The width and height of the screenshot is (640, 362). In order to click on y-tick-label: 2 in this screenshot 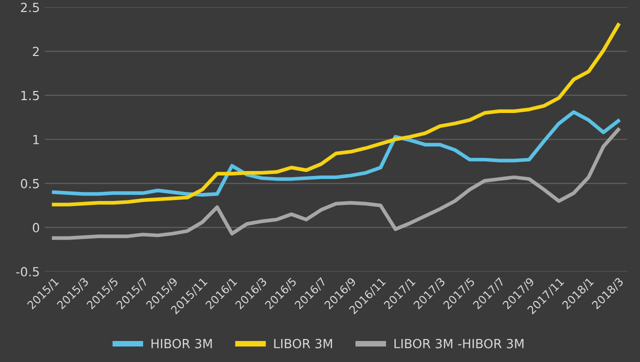, I will do `click(35, 51)`.